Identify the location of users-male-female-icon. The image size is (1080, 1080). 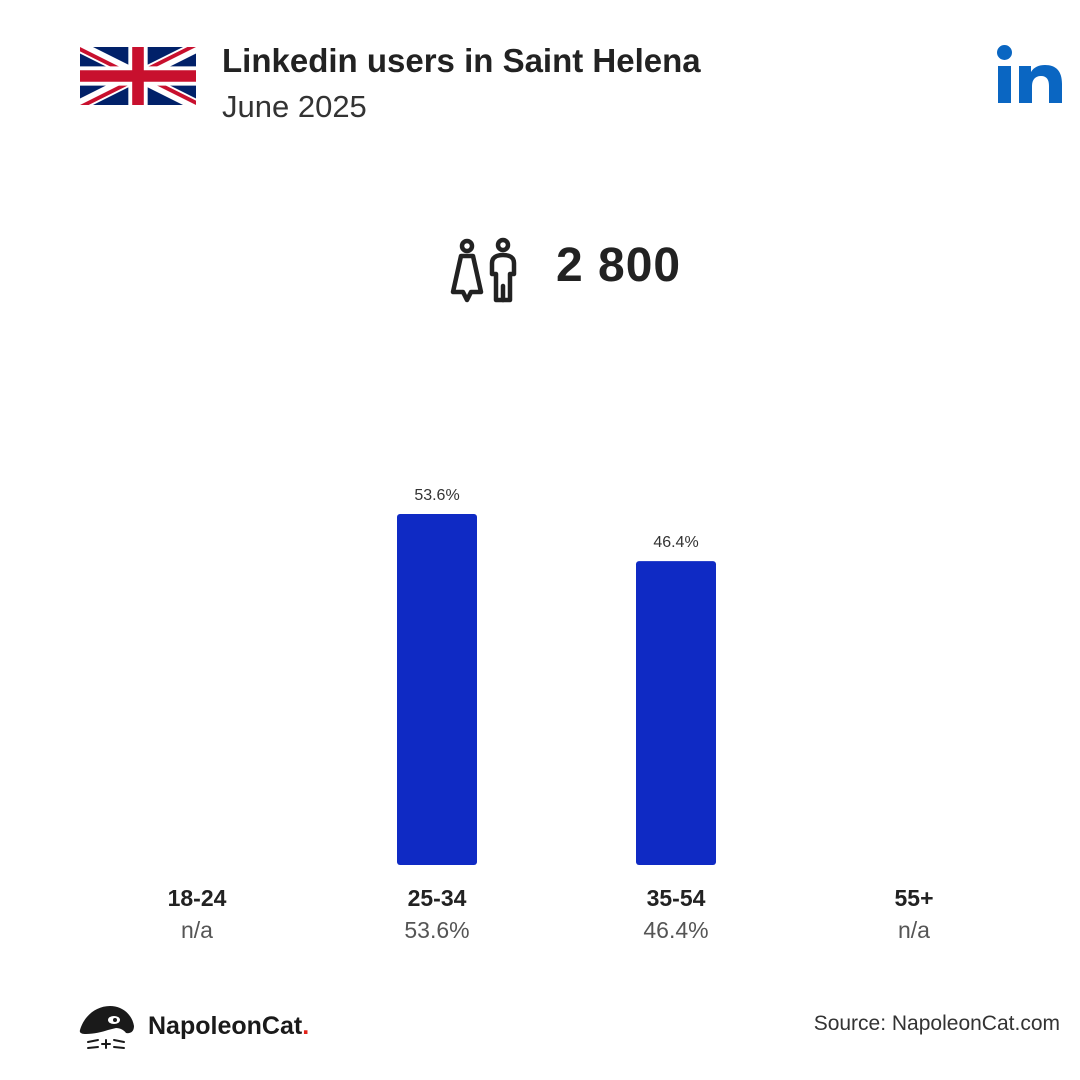
(483, 270).